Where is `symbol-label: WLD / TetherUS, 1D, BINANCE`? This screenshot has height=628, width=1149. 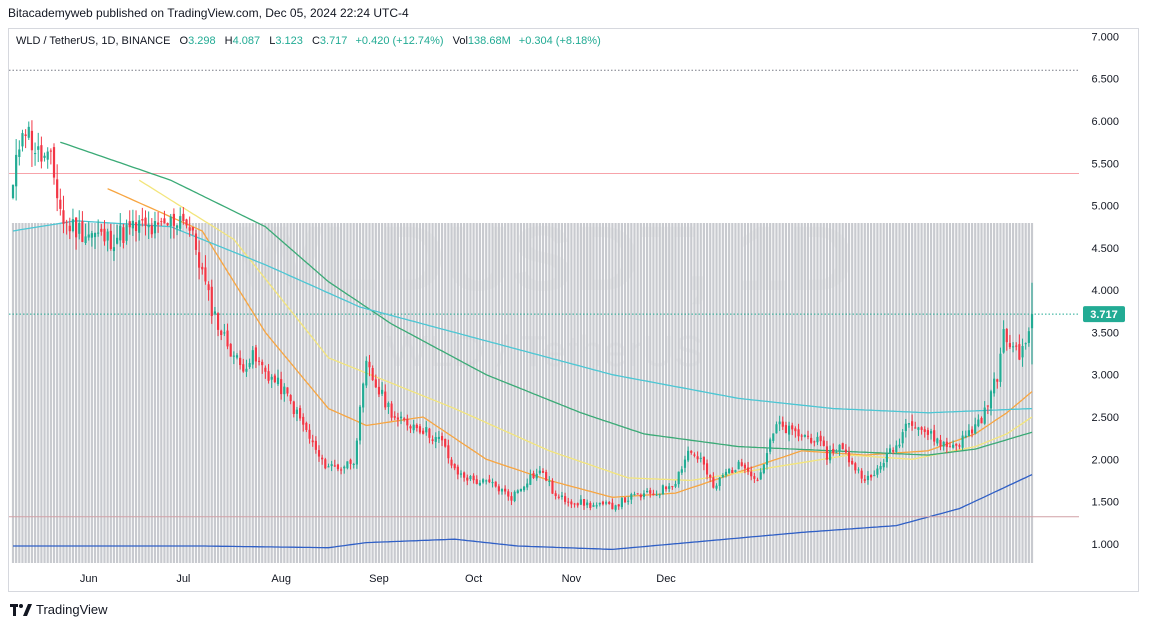
symbol-label: WLD / TetherUS, 1D, BINANCE is located at coordinates (93, 41).